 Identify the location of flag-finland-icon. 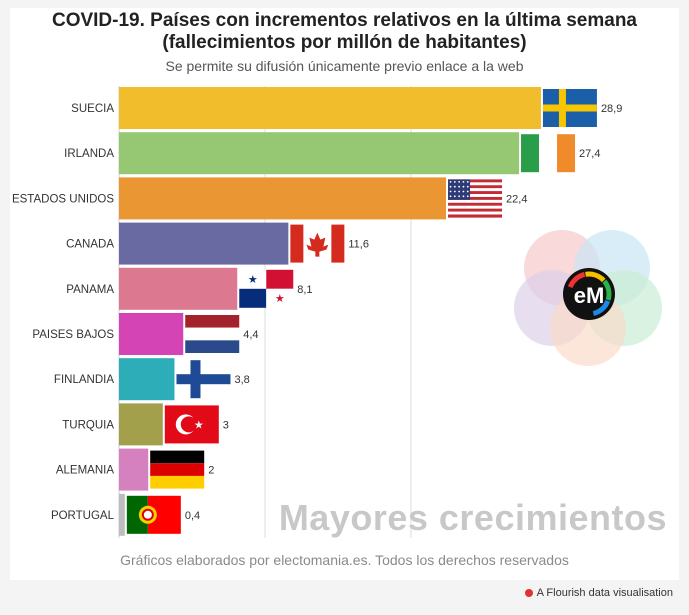
(203, 379).